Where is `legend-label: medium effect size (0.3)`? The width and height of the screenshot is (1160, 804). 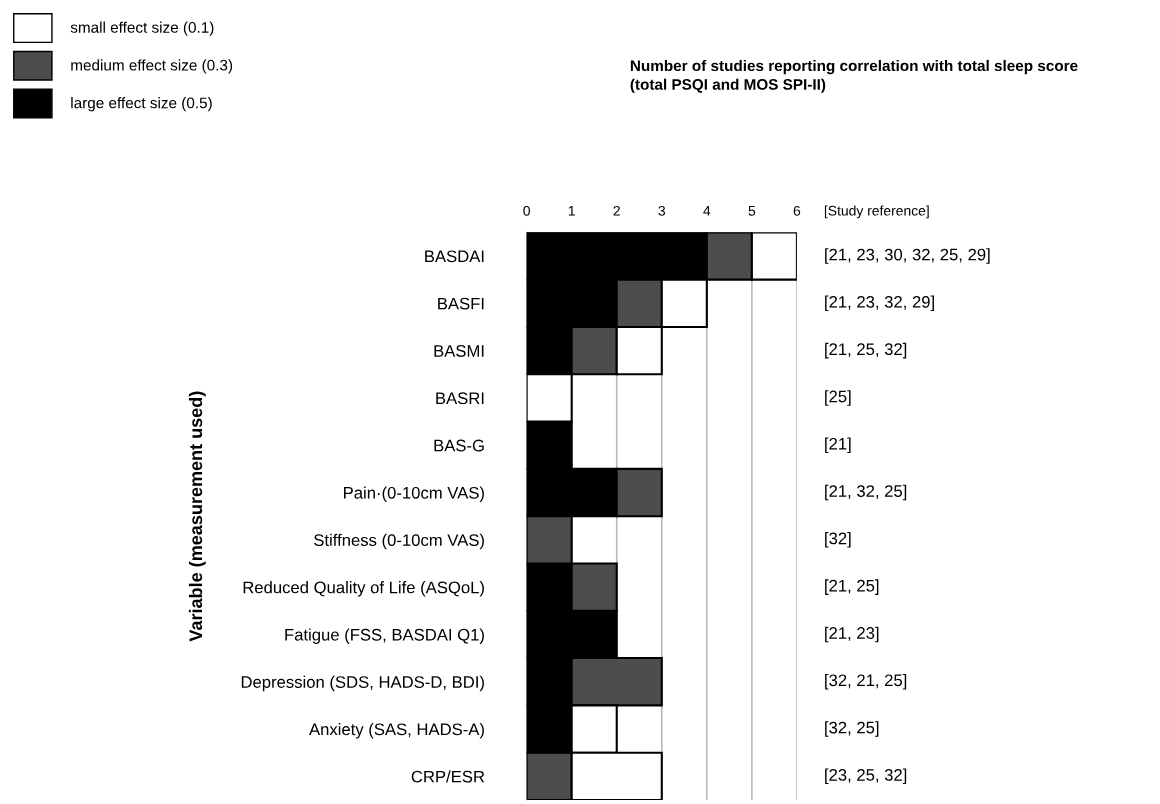 legend-label: medium effect size (0.3) is located at coordinates (152, 66).